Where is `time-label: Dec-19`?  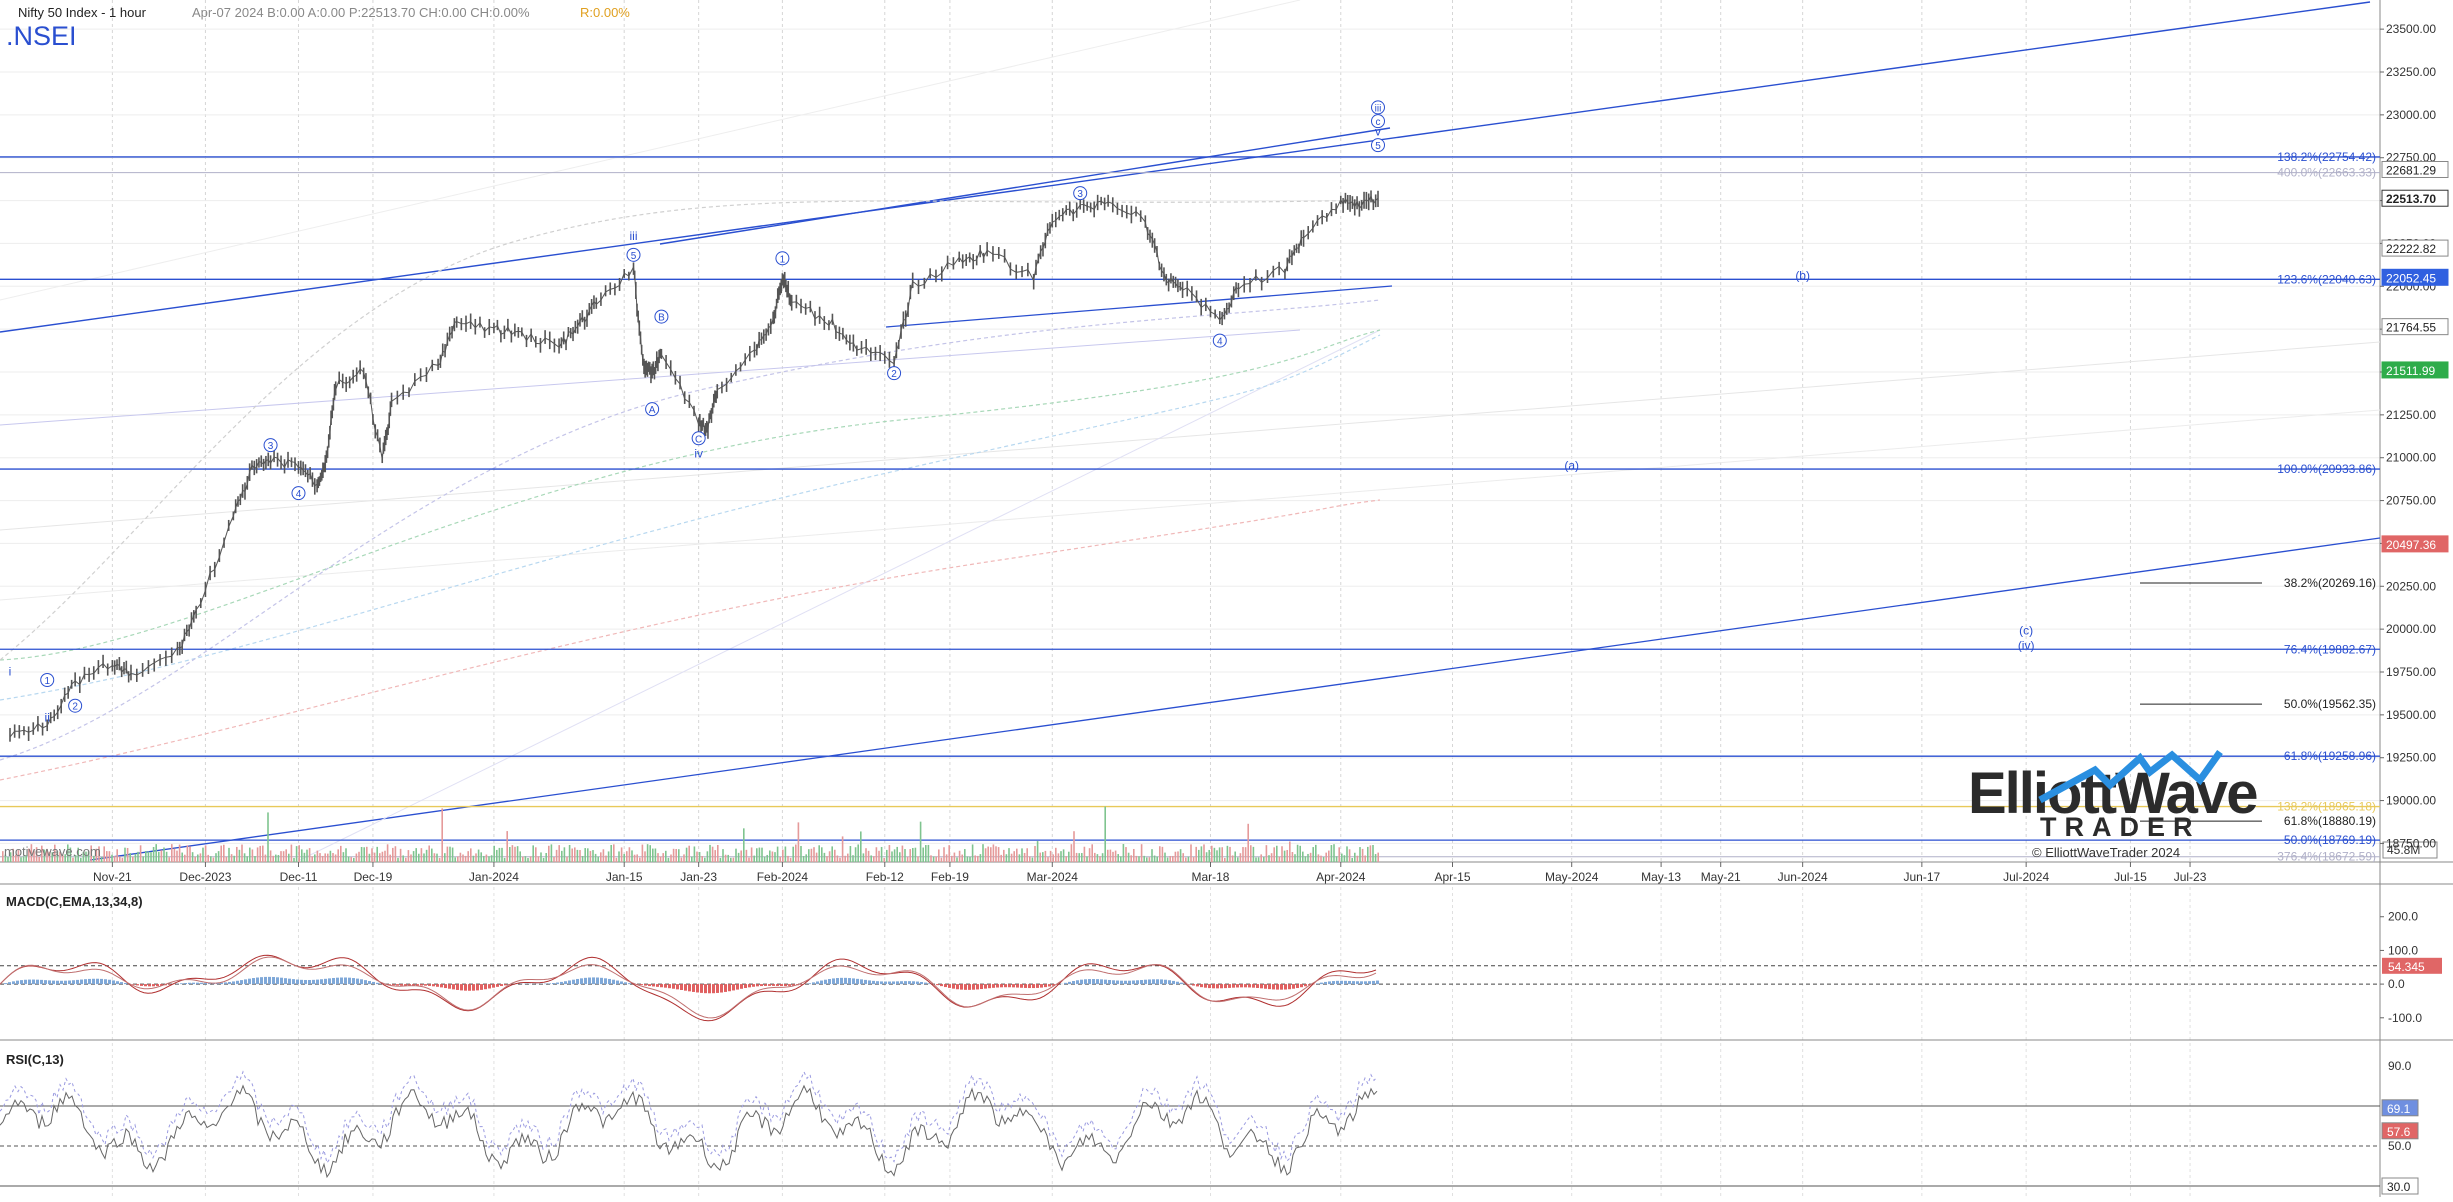 time-label: Dec-19 is located at coordinates (373, 877).